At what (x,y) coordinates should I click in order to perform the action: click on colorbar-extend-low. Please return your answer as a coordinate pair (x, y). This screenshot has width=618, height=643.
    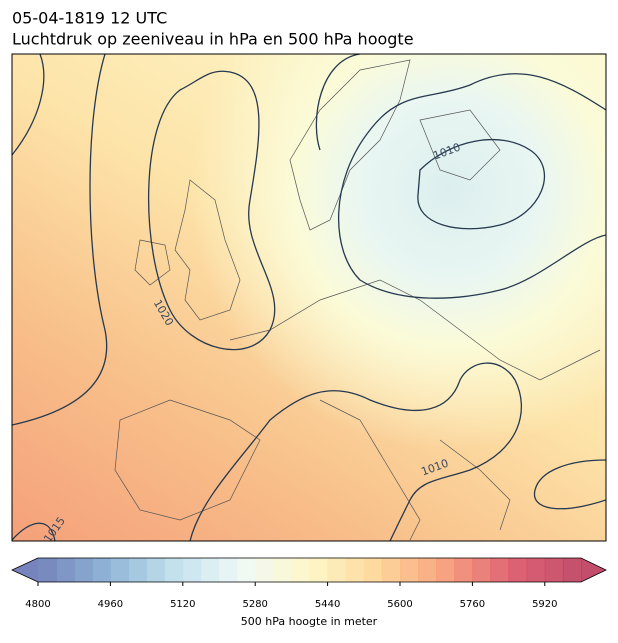
    Looking at the image, I should click on (25, 570).